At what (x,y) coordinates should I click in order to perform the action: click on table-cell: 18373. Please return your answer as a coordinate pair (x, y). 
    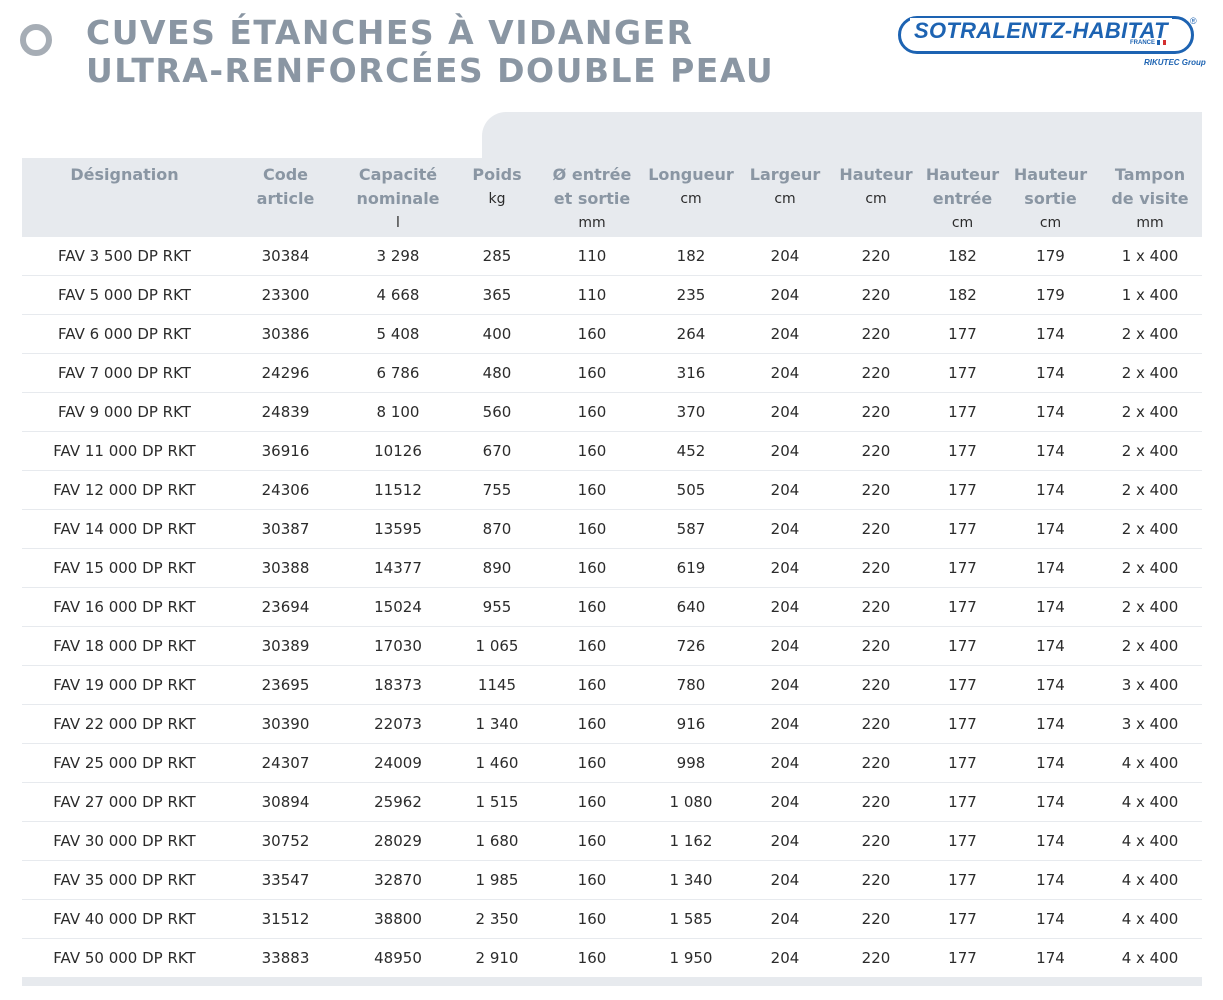
    Looking at the image, I should click on (398, 685).